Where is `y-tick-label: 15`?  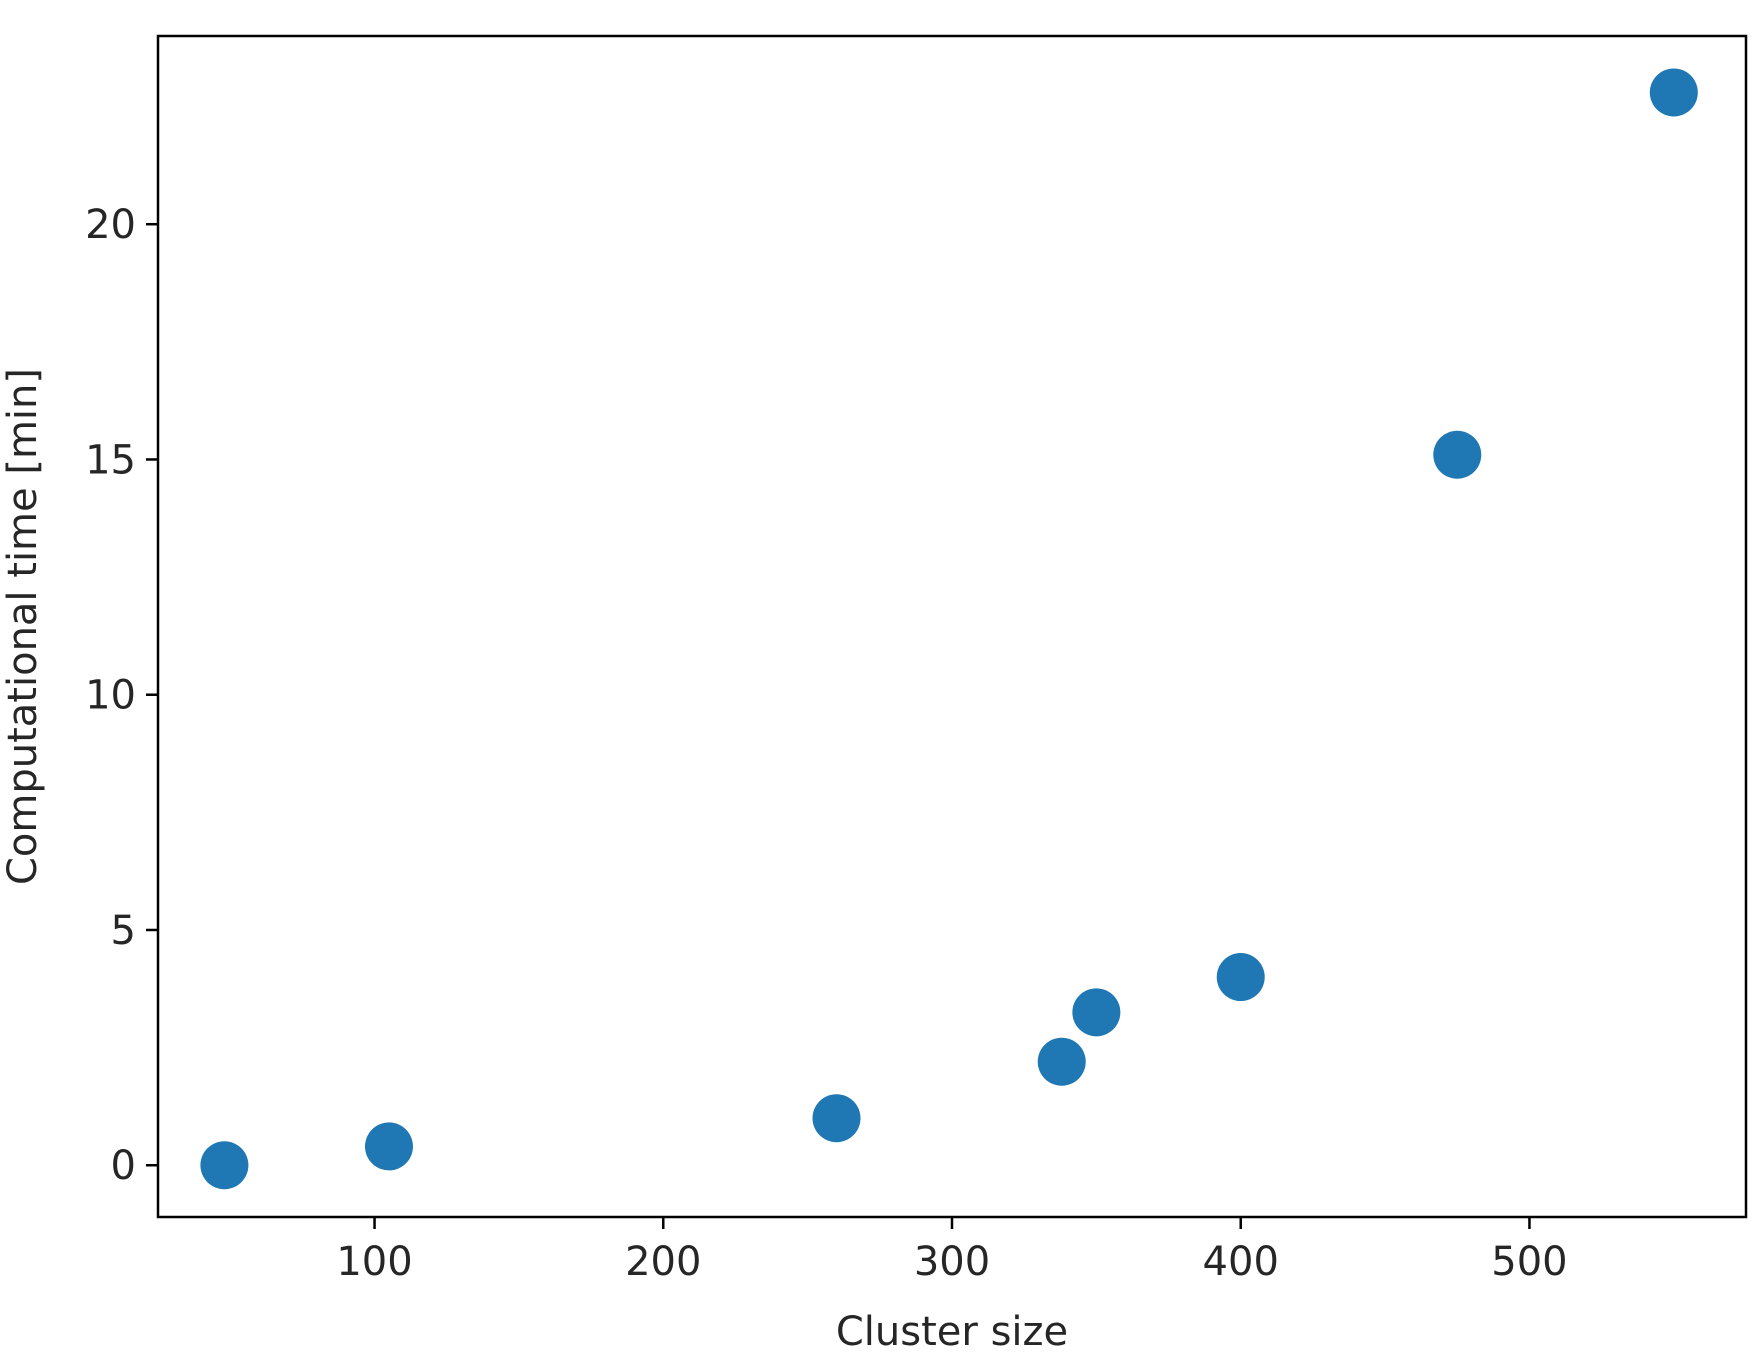
y-tick-label: 15 is located at coordinates (110, 460).